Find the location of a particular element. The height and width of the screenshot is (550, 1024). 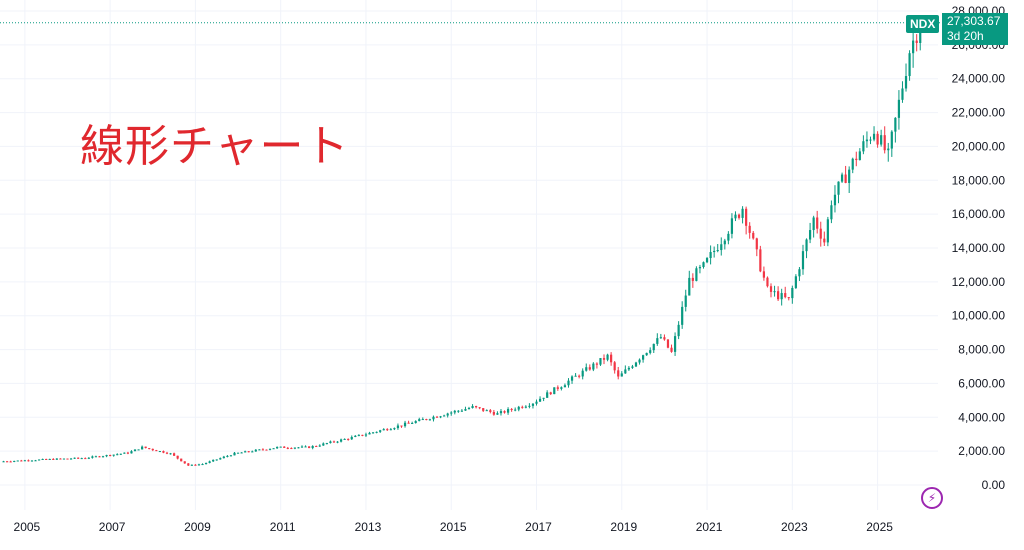

y-tick-label: 16,000.00 is located at coordinates (979, 214).